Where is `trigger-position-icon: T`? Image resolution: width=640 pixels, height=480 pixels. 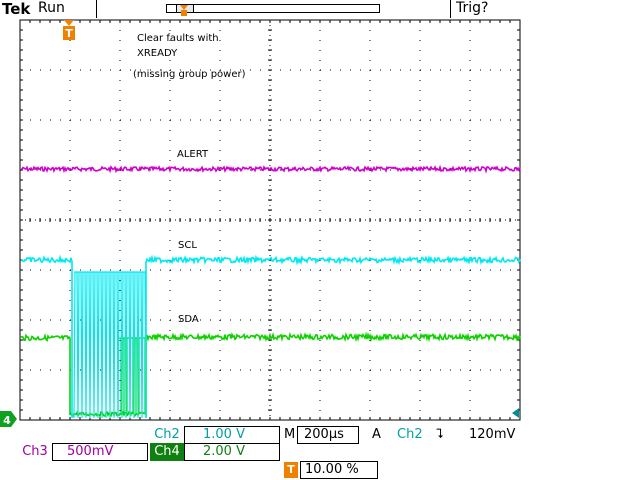 trigger-position-icon: T is located at coordinates (291, 470).